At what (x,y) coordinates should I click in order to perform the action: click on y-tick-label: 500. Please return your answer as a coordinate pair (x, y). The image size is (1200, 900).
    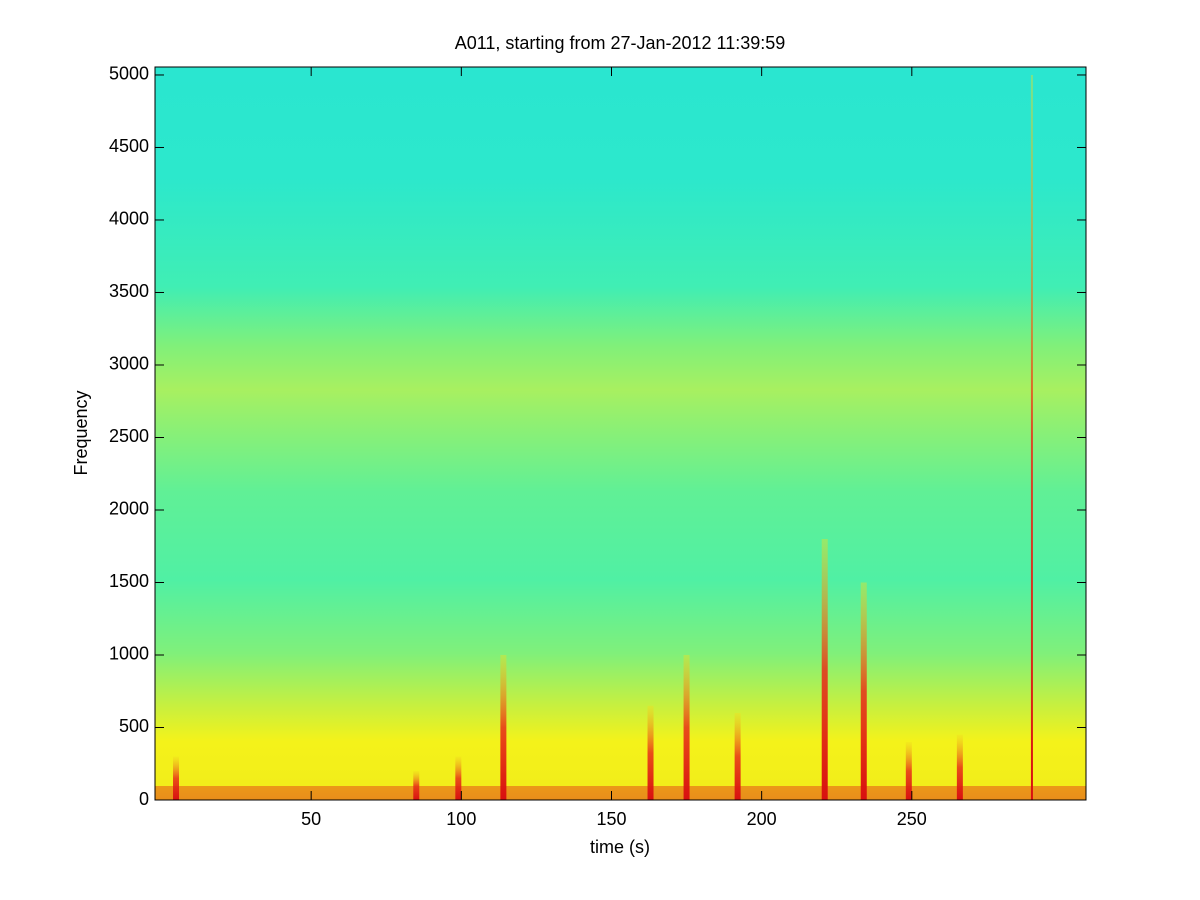
    Looking at the image, I should click on (134, 726).